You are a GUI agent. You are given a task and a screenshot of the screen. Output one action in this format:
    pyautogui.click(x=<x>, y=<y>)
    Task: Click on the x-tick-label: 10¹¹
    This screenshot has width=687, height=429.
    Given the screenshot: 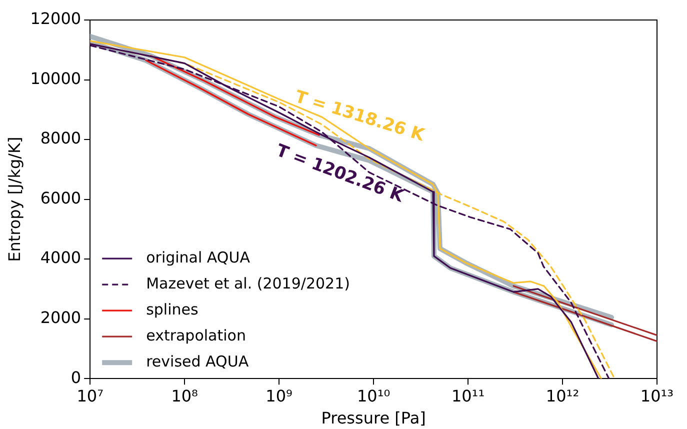 What is the action you would take?
    pyautogui.click(x=468, y=396)
    